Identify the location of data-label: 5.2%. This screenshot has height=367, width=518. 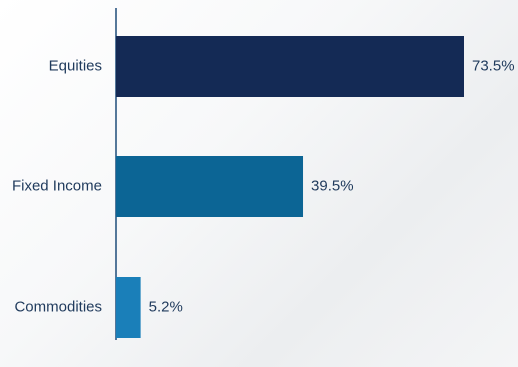
(166, 306).